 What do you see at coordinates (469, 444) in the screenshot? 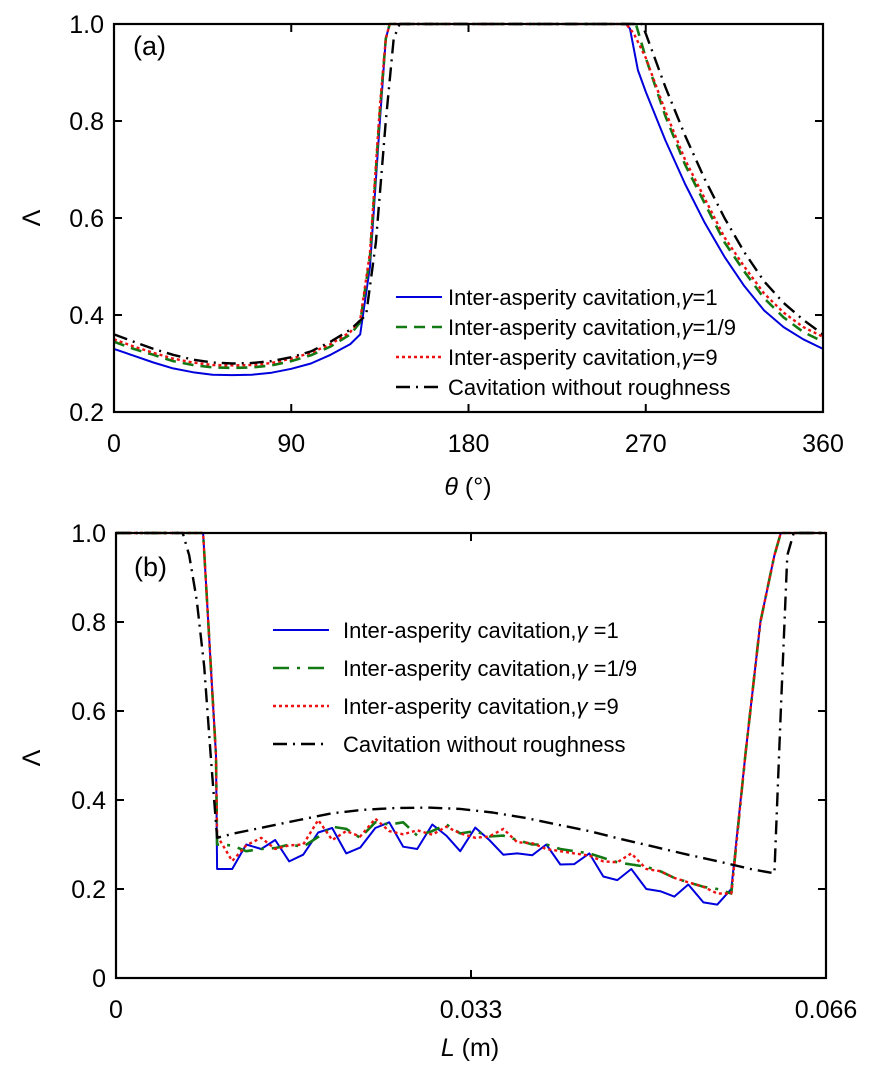
I see `panel-a-xtick-label: 180` at bounding box center [469, 444].